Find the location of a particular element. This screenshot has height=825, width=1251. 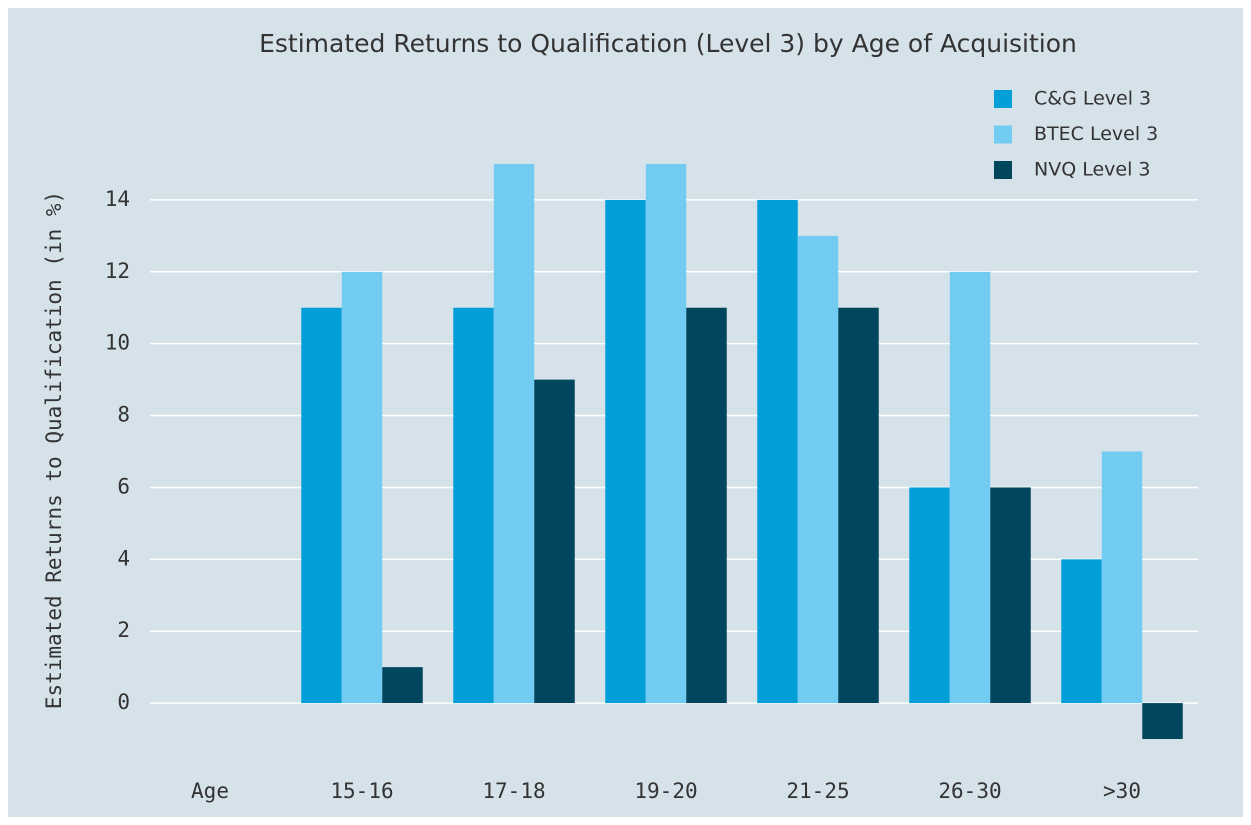

y-tick-label: 8 is located at coordinates (123, 415).